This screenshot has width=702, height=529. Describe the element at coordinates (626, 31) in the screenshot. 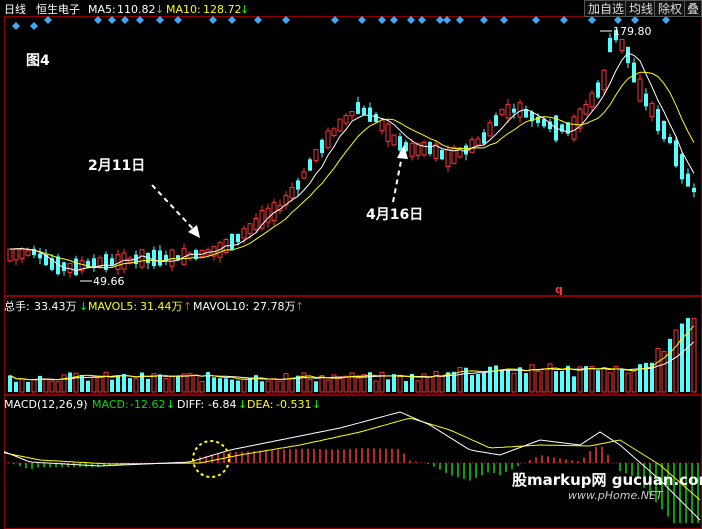

I see `high-price-marker: 179.80` at that location.